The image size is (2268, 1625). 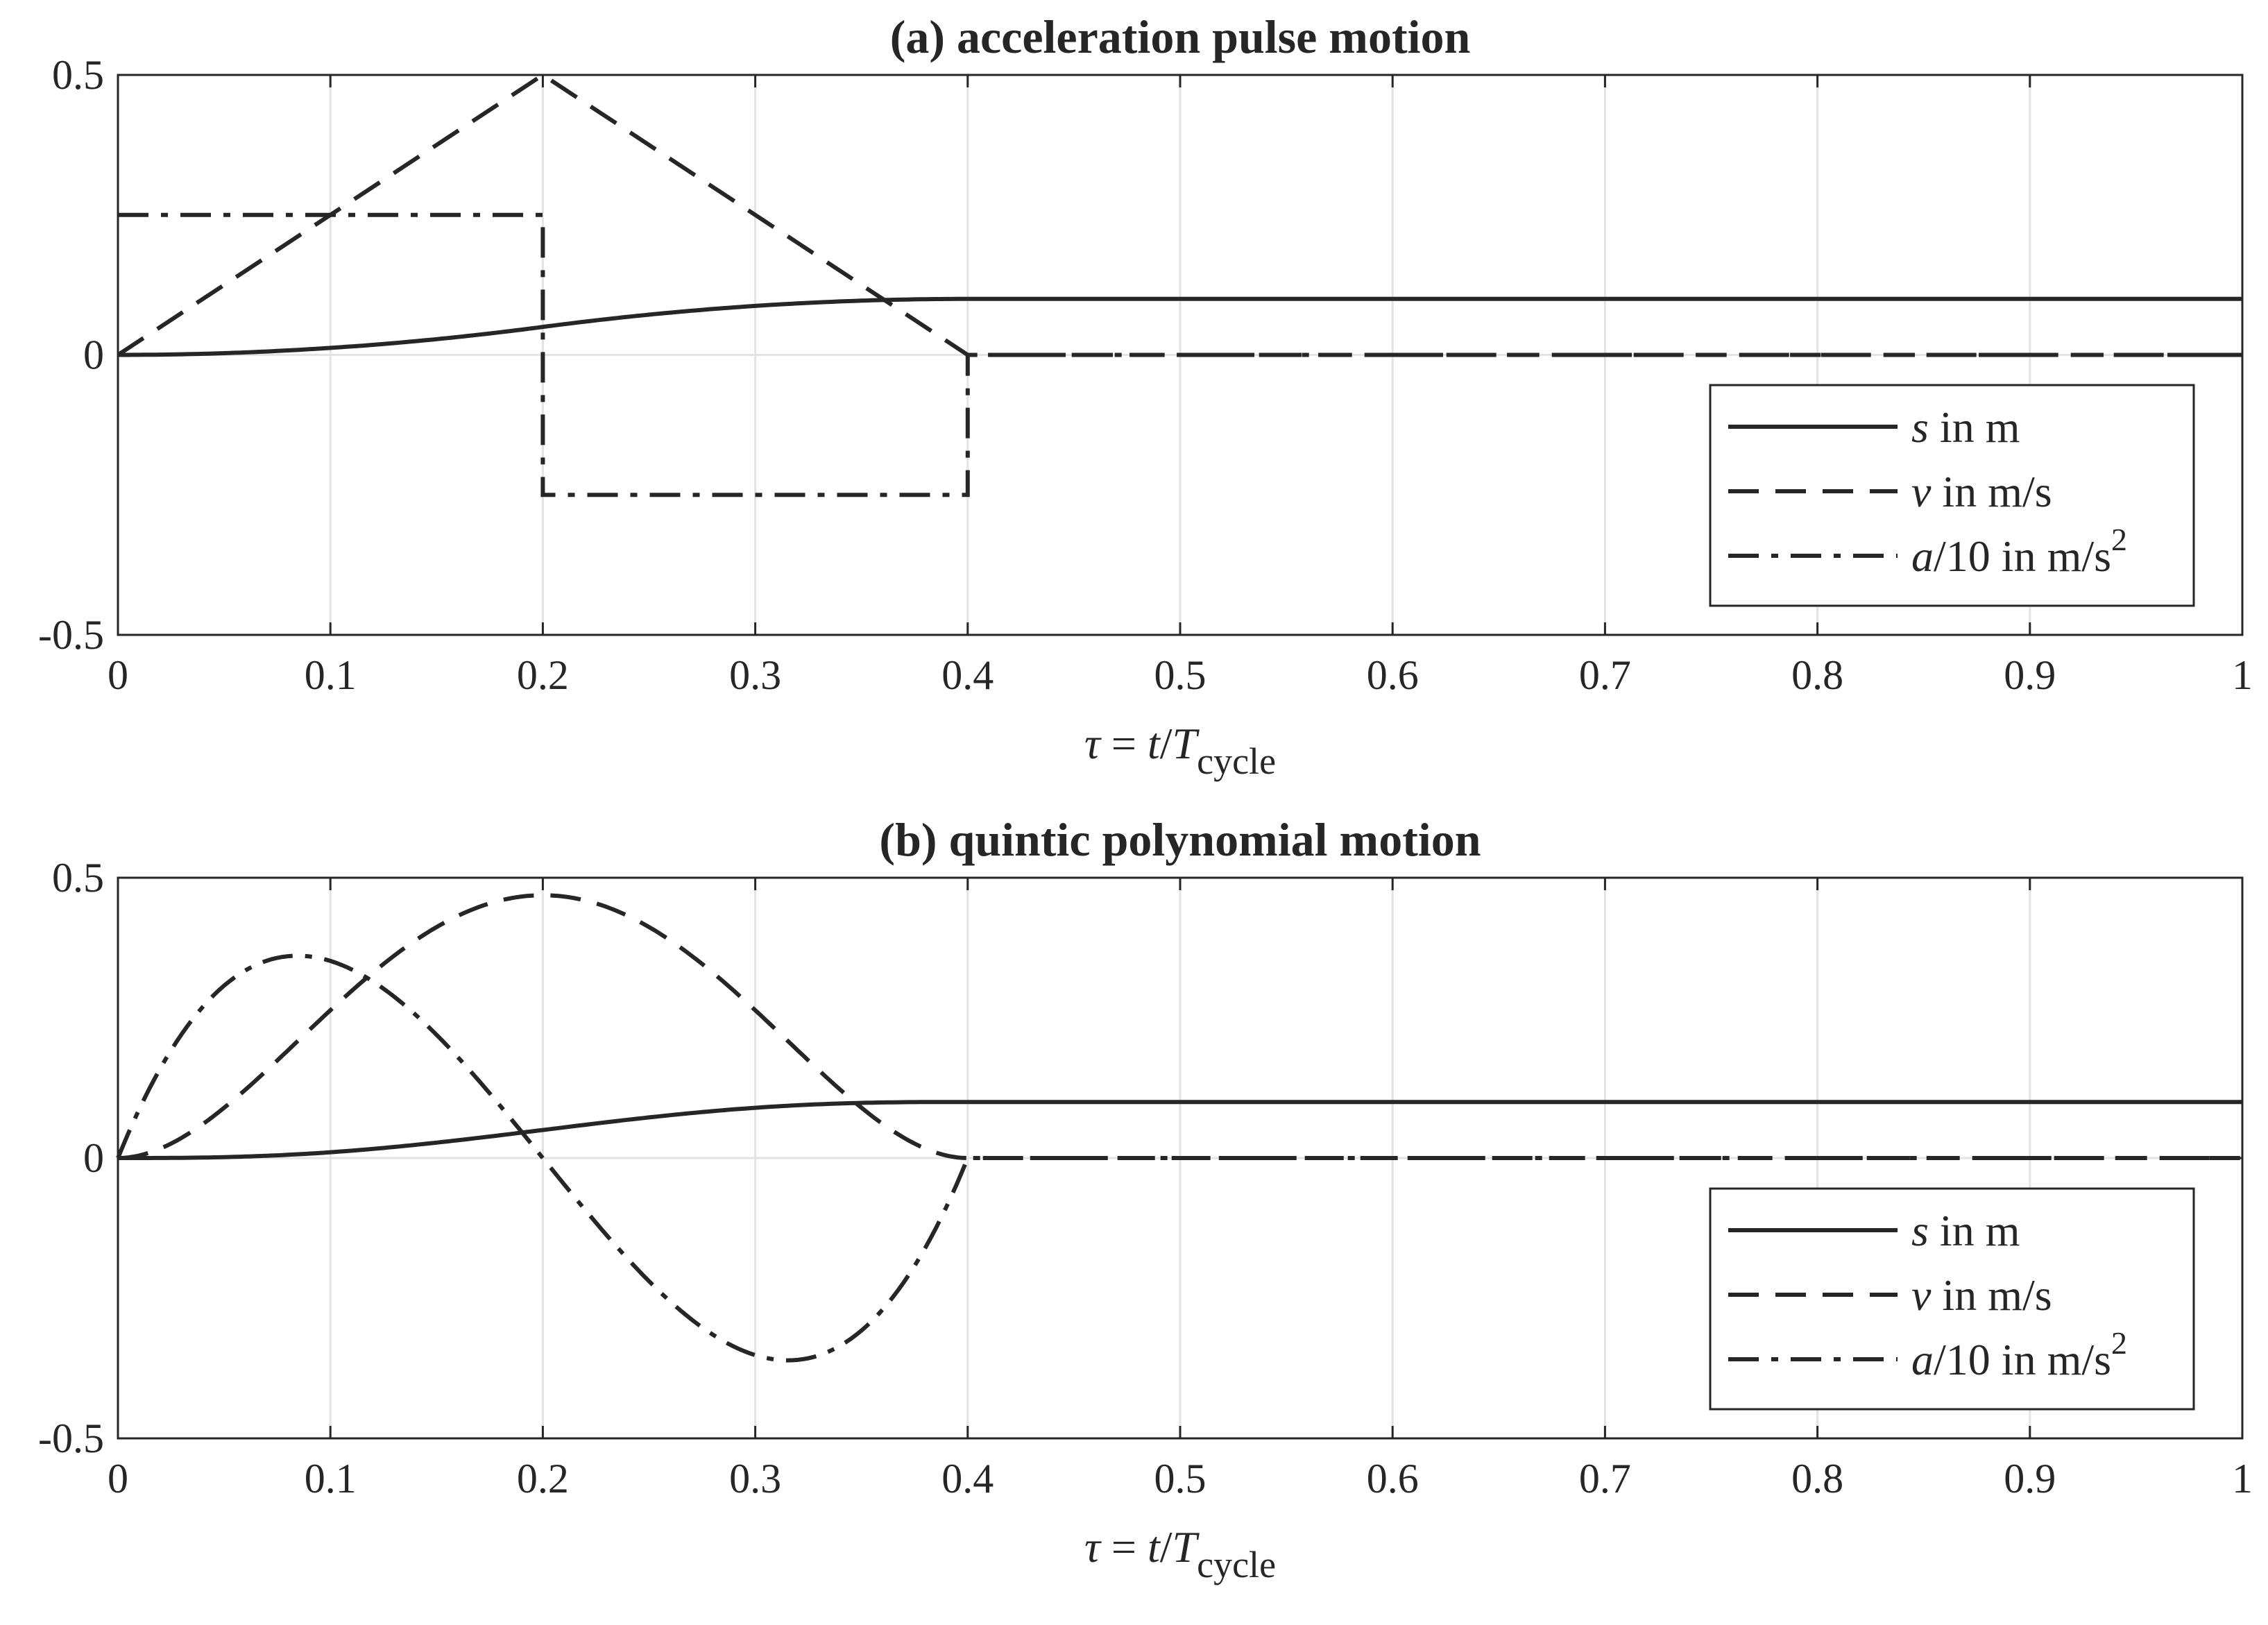 I want to click on legend: s in m v in m/s a/10 in m/s2, so click(x=1952, y=495).